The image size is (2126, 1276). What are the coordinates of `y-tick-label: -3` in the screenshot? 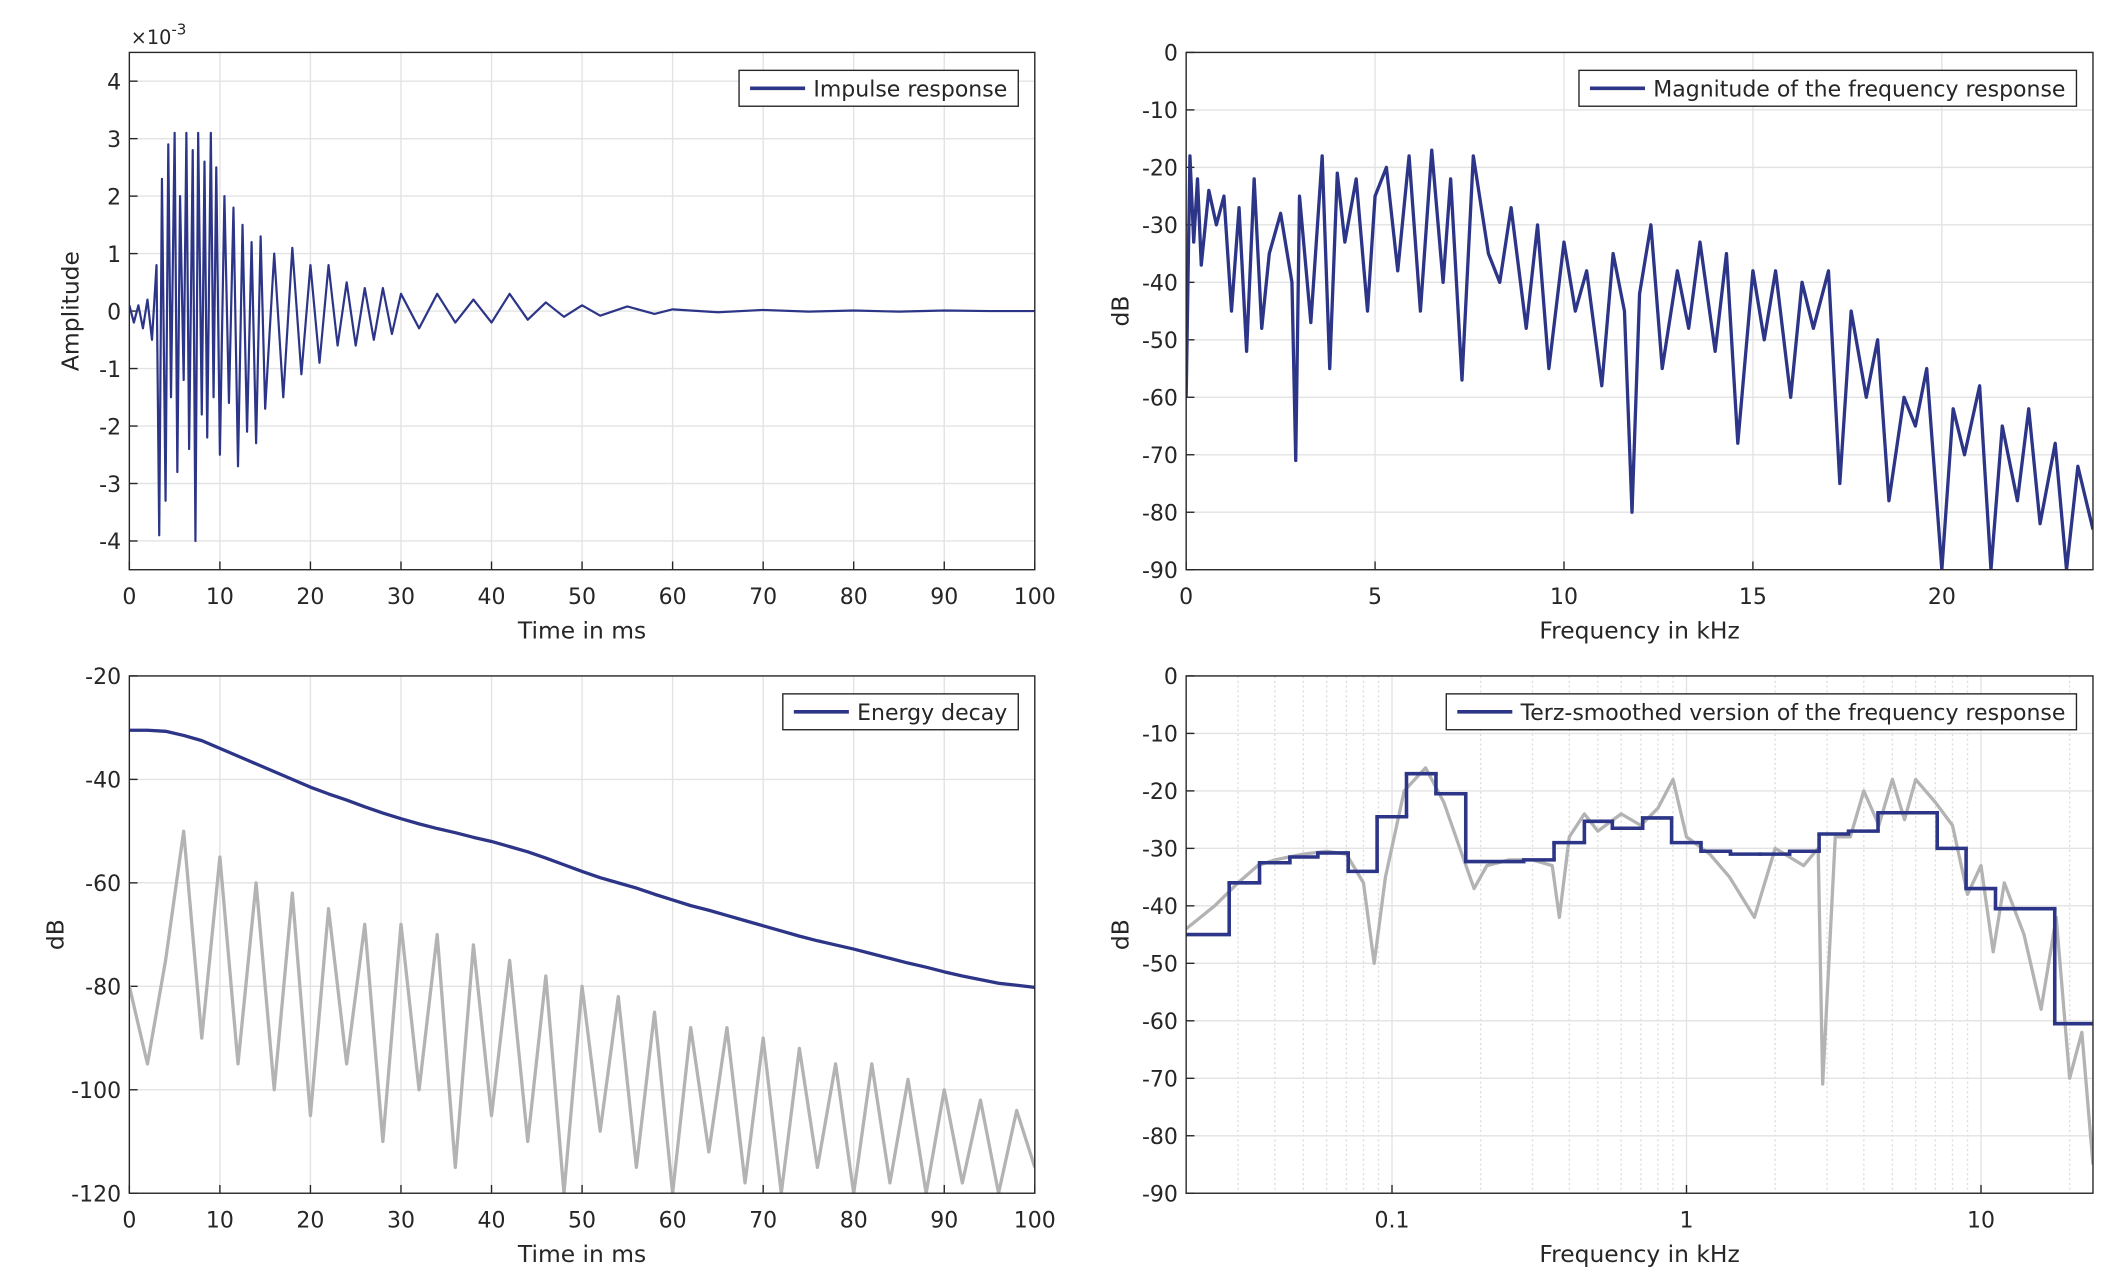 It's located at (110, 485).